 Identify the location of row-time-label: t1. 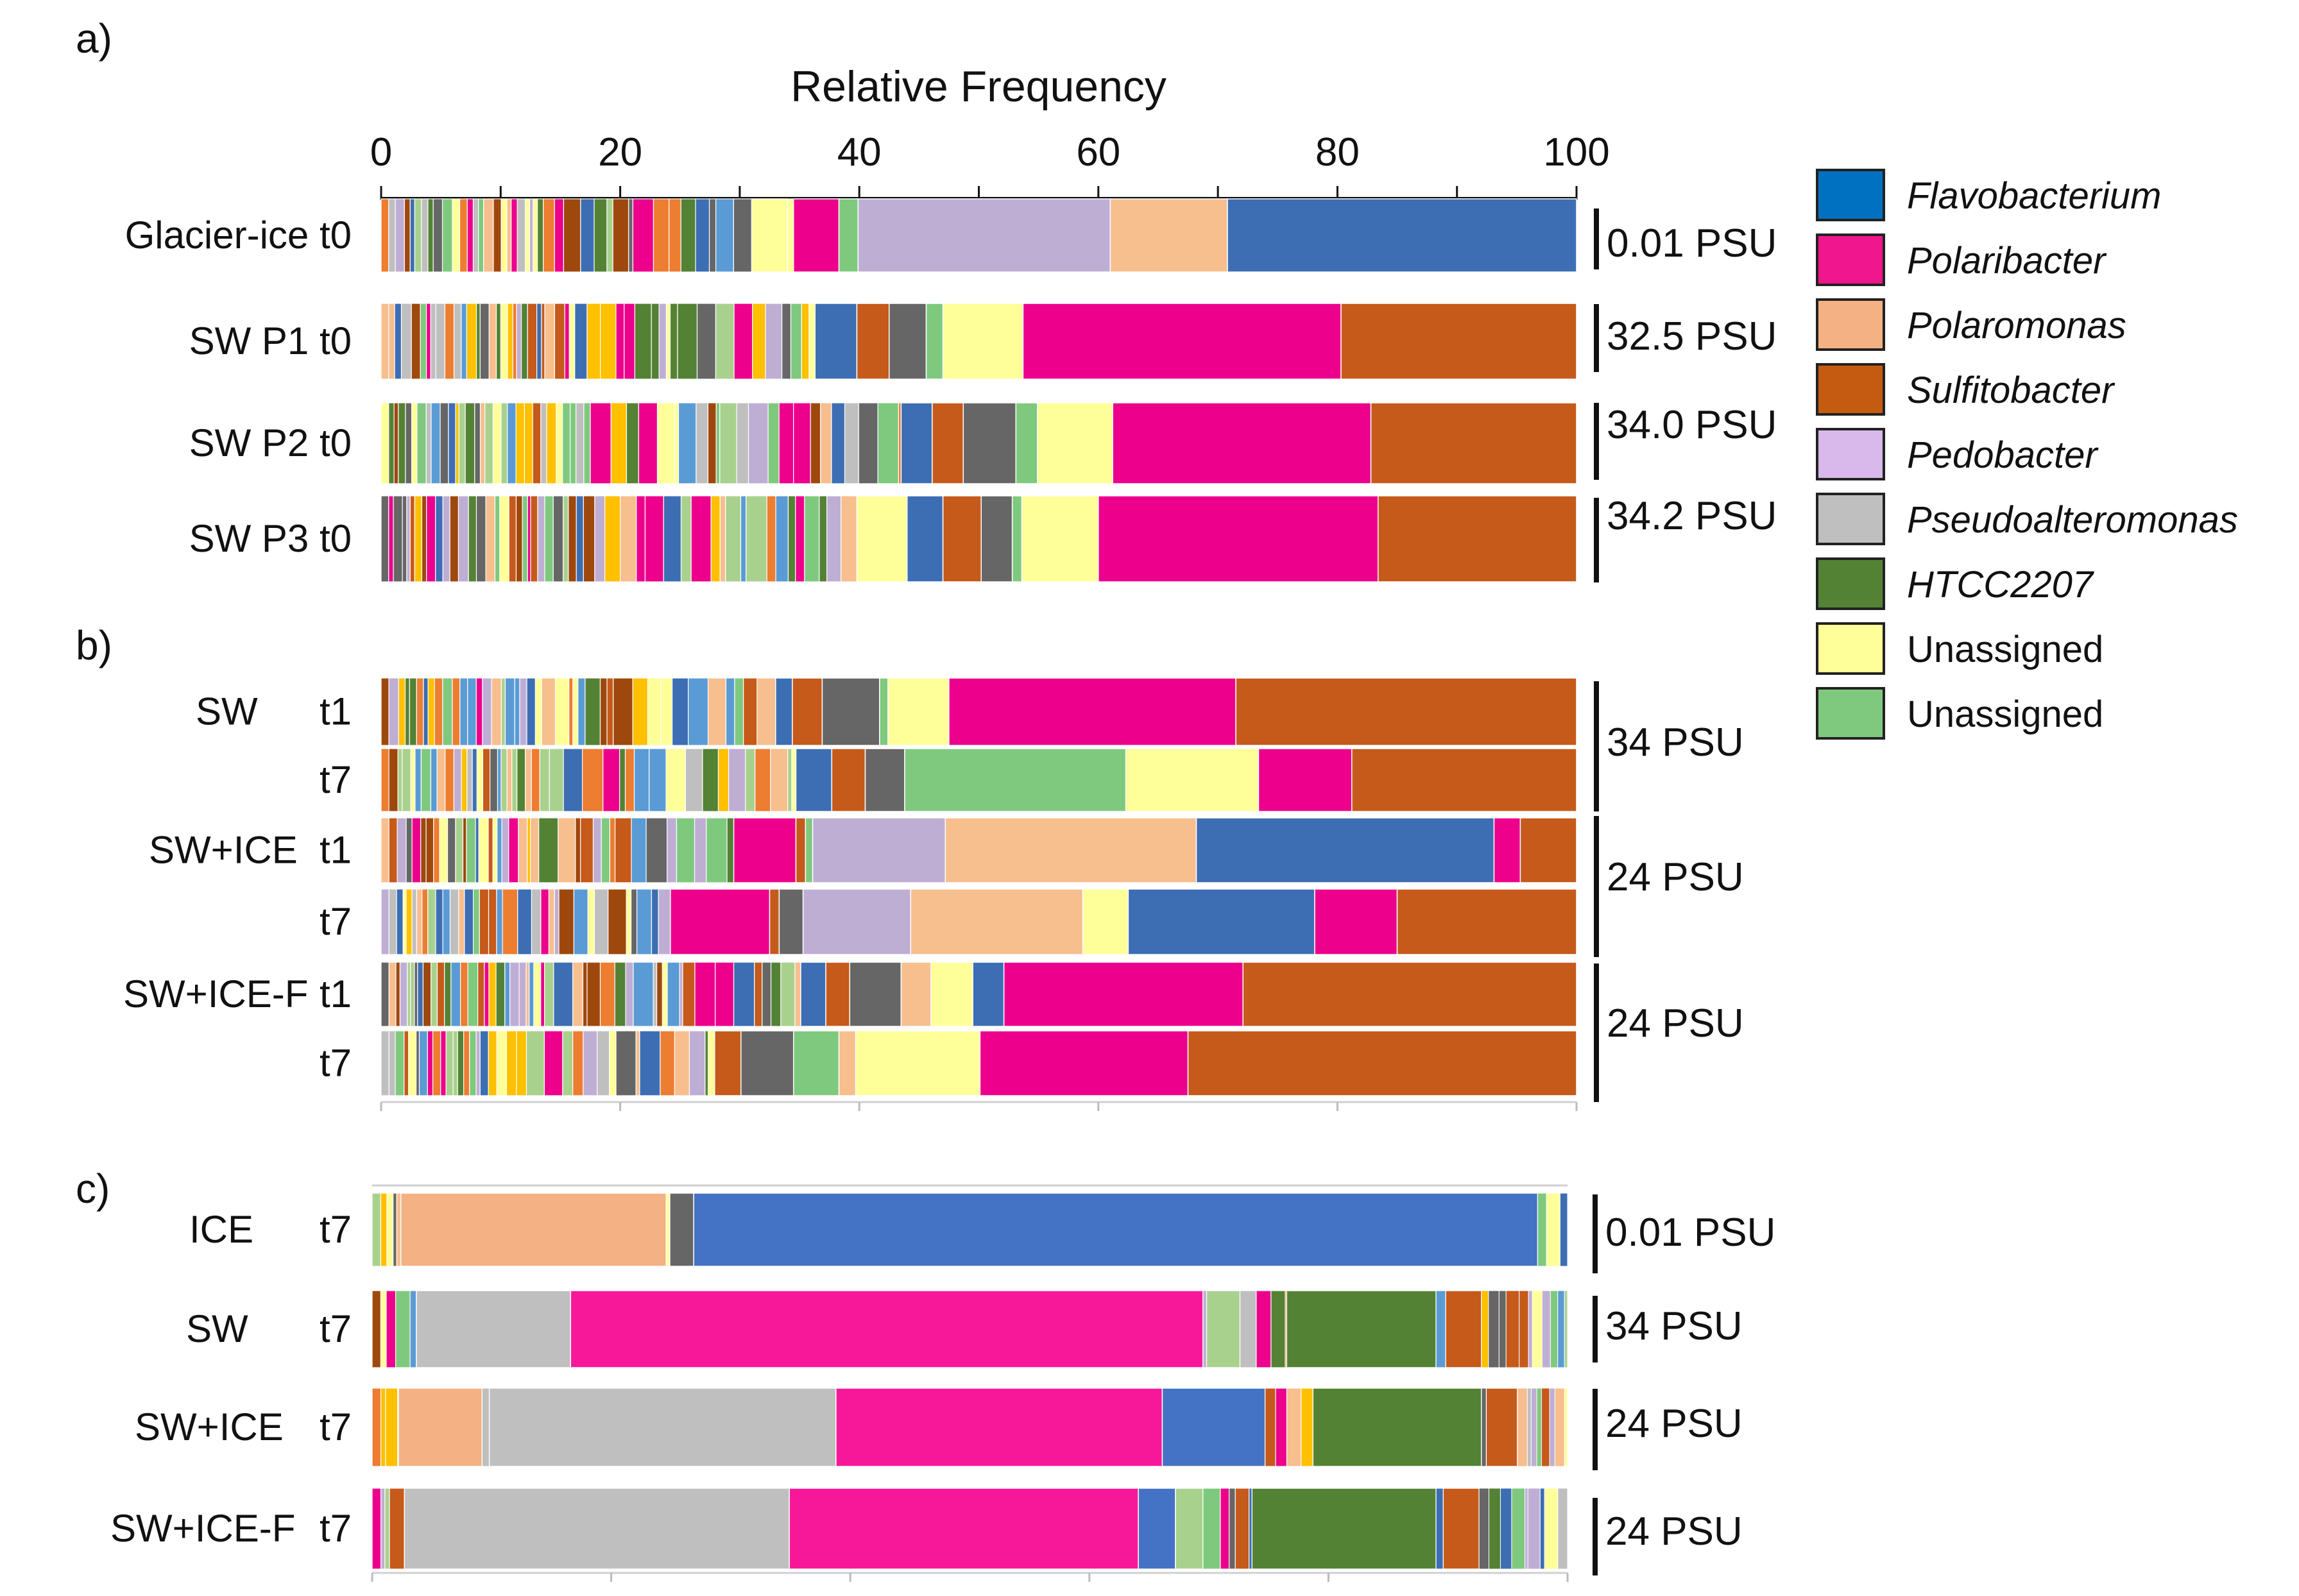
(336, 711).